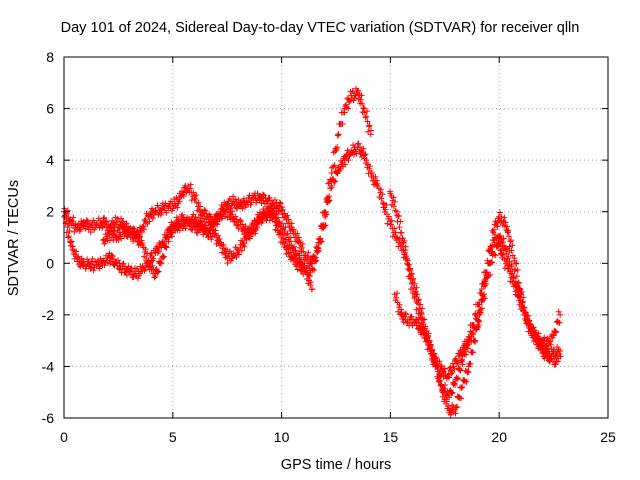 The width and height of the screenshot is (640, 480). Describe the element at coordinates (50, 212) in the screenshot. I see `y-tick-label: 2` at that location.